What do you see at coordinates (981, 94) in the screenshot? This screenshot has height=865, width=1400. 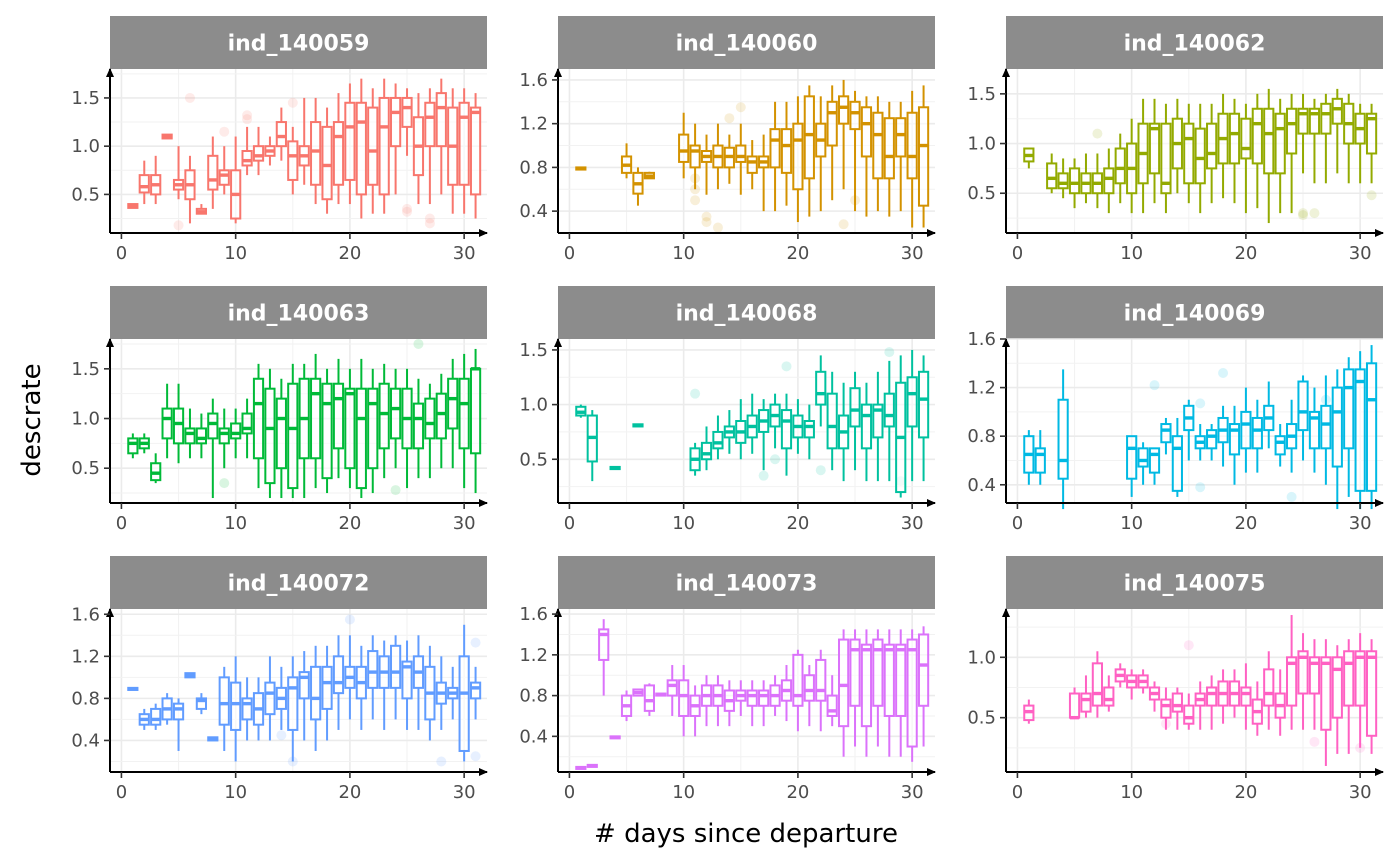 I see `y-tick-label: 1.5` at bounding box center [981, 94].